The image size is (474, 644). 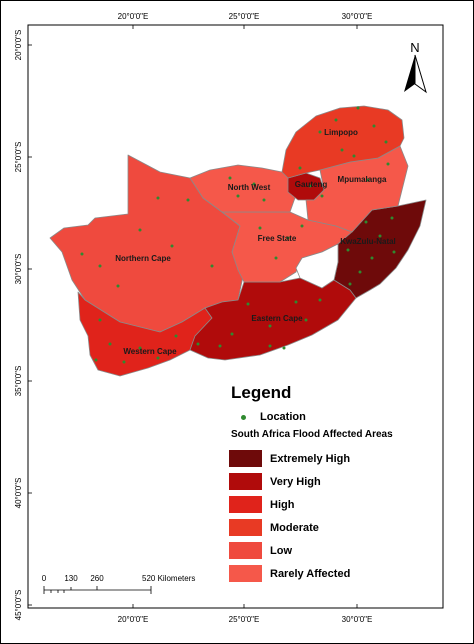 What do you see at coordinates (339, 550) in the screenshot?
I see `legend-class-row: Low` at bounding box center [339, 550].